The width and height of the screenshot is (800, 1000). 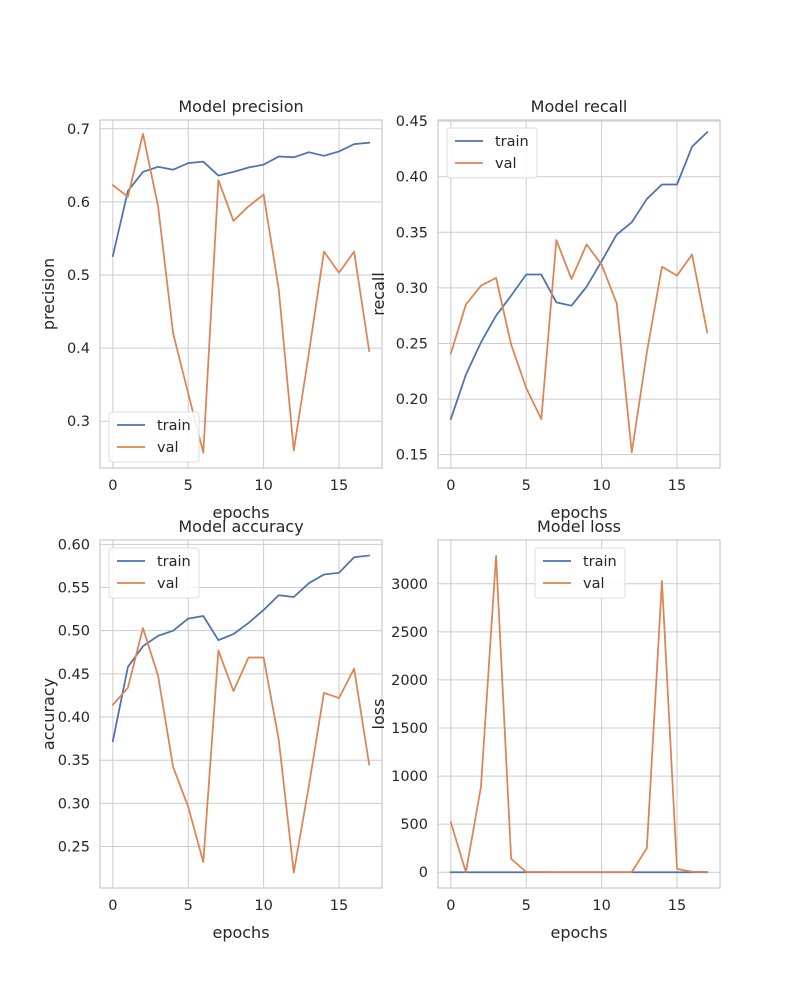 I want to click on chart-title: Model accuracy, so click(x=240, y=526).